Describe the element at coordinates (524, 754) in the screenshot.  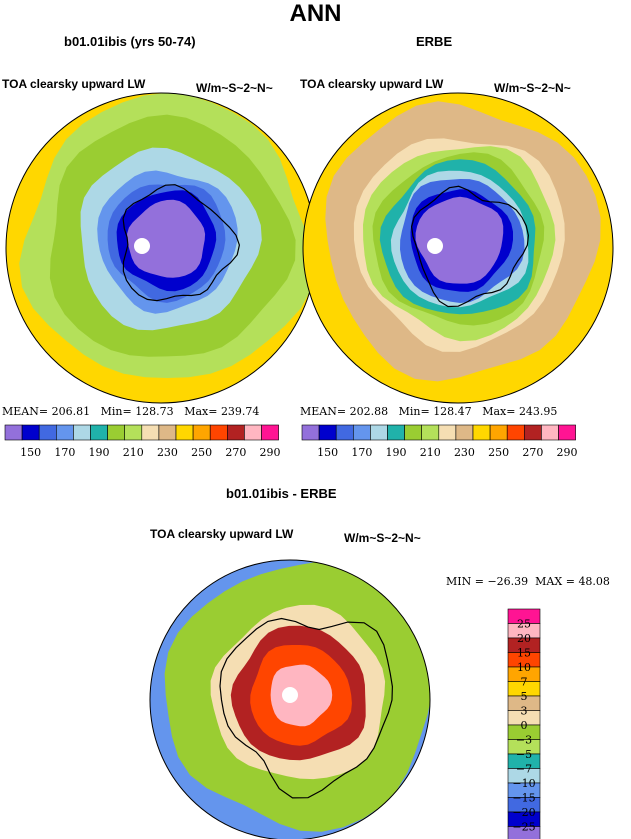
I see `colorbar-tick-label: −5` at that location.